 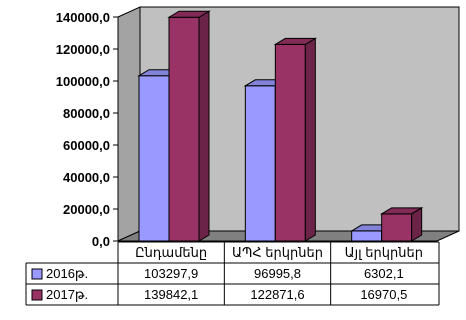 I want to click on data-value: 139842,1, so click(x=171, y=294).